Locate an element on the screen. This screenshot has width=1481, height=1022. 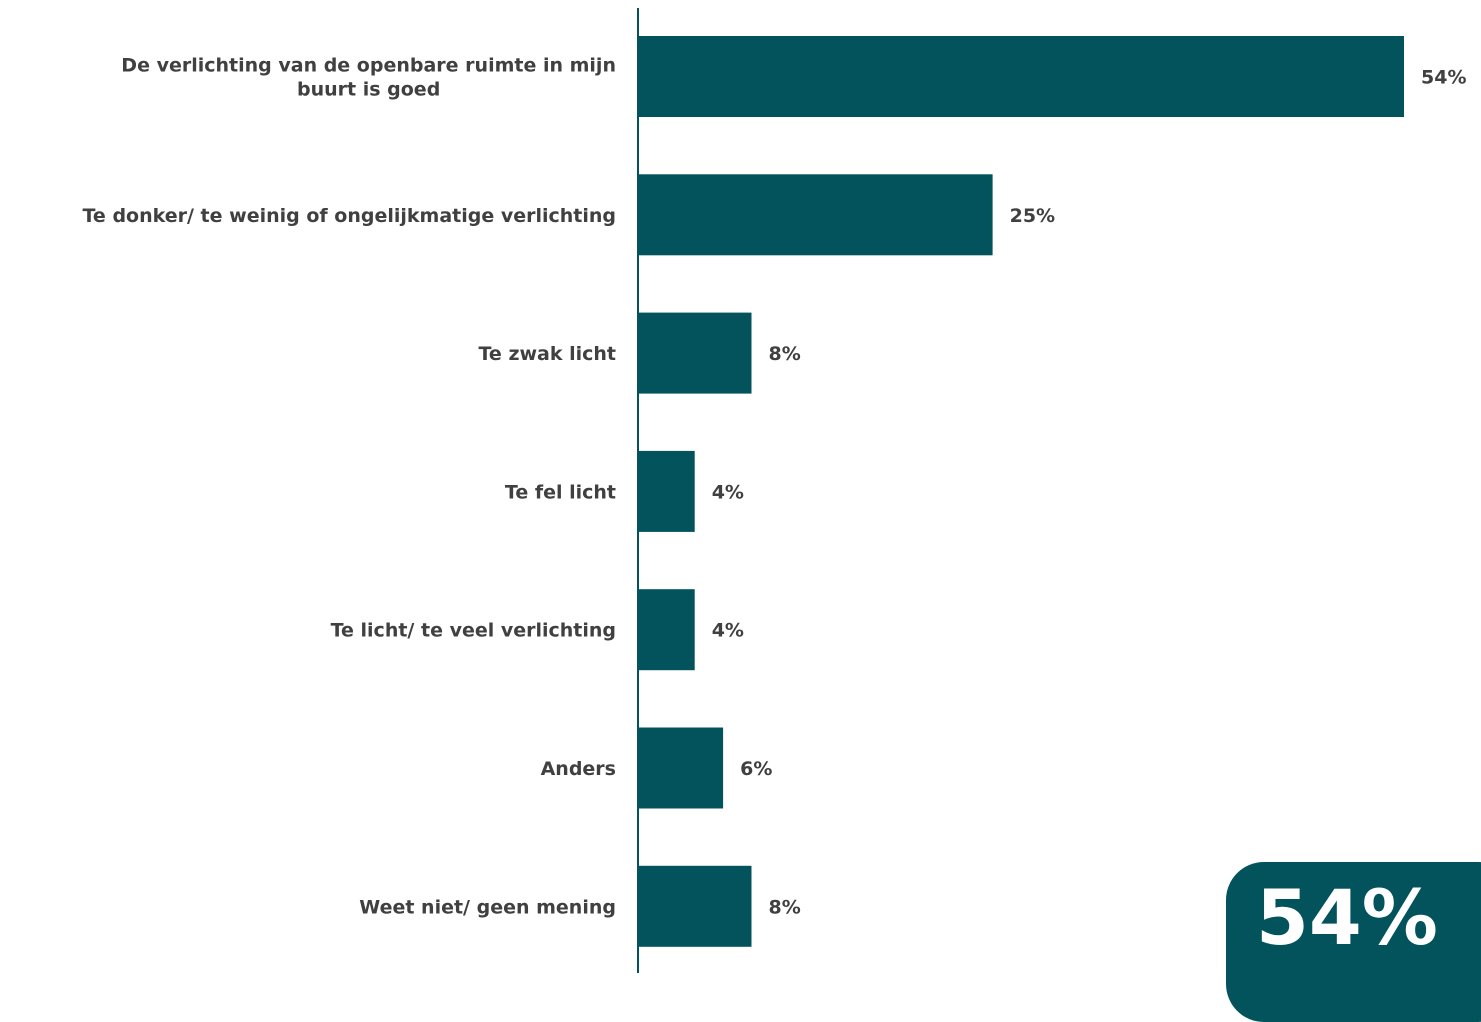
value-label-5: 6% is located at coordinates (756, 769).